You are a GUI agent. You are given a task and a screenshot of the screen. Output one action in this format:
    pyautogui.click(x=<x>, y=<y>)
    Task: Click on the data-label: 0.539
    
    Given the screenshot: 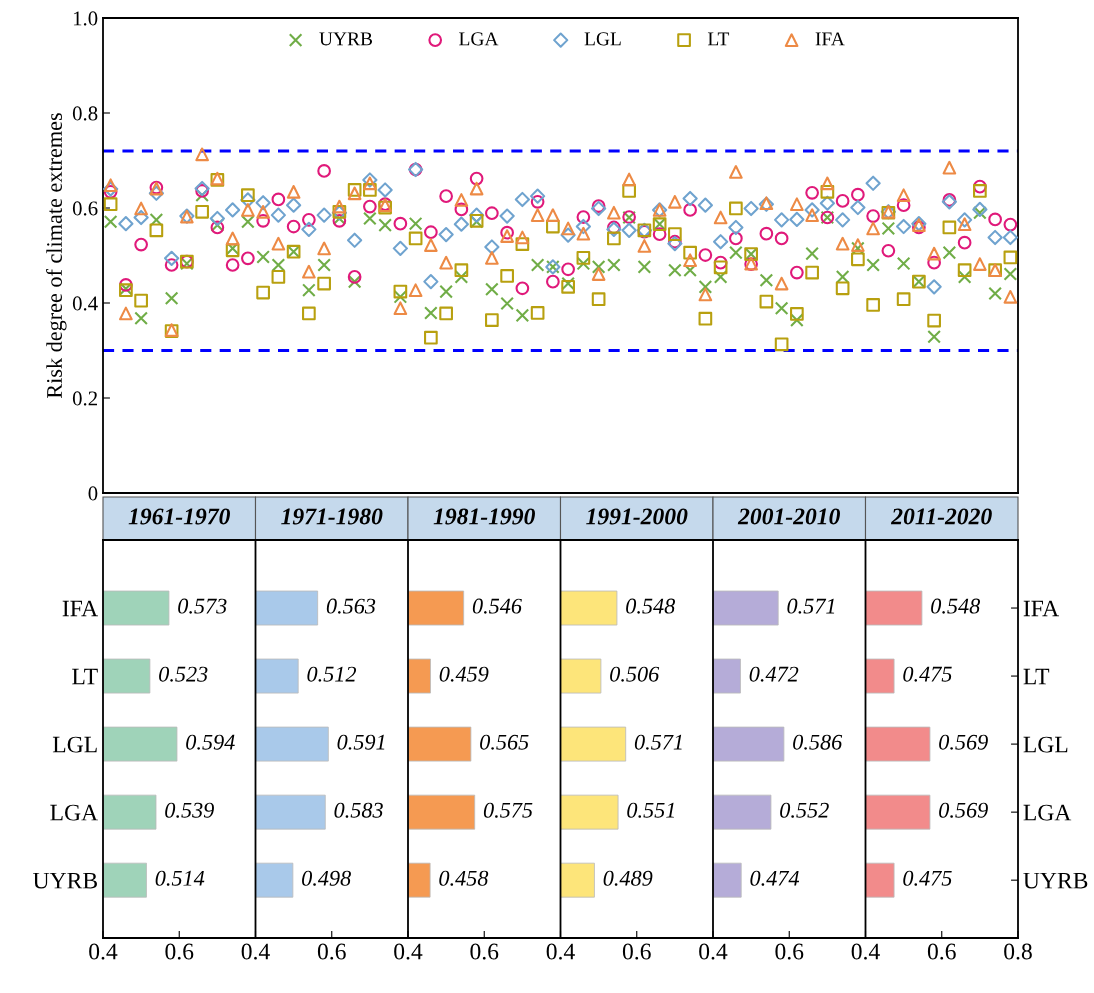 What is the action you would take?
    pyautogui.click(x=189, y=810)
    